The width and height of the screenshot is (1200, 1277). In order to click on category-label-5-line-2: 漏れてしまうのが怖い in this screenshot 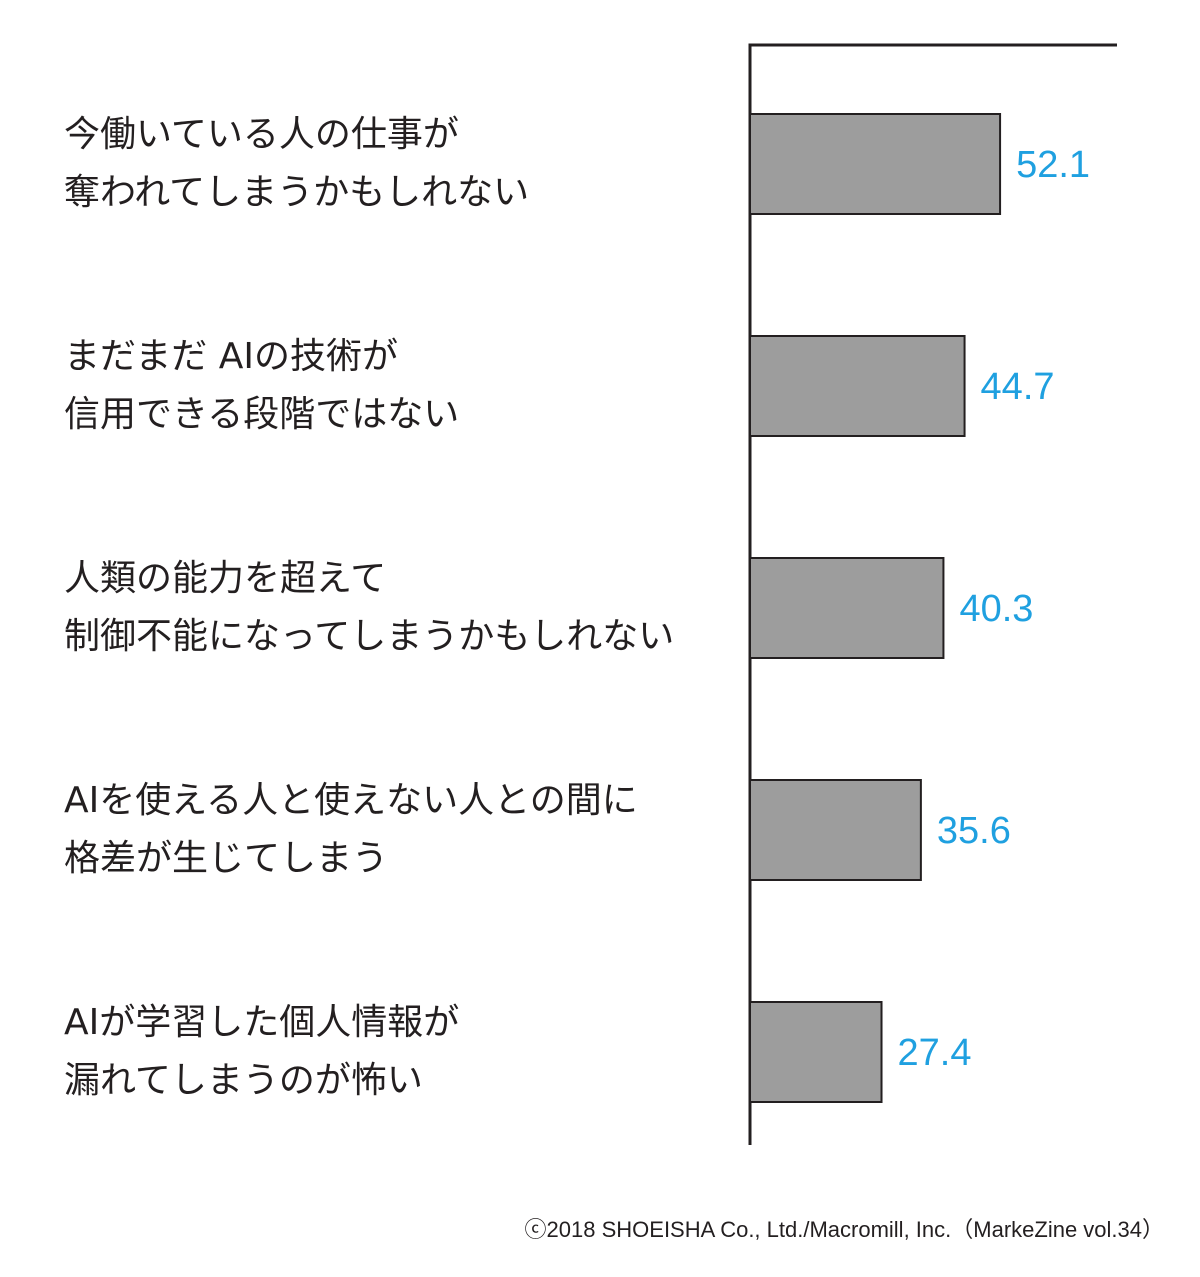, I will do `click(243, 1080)`.